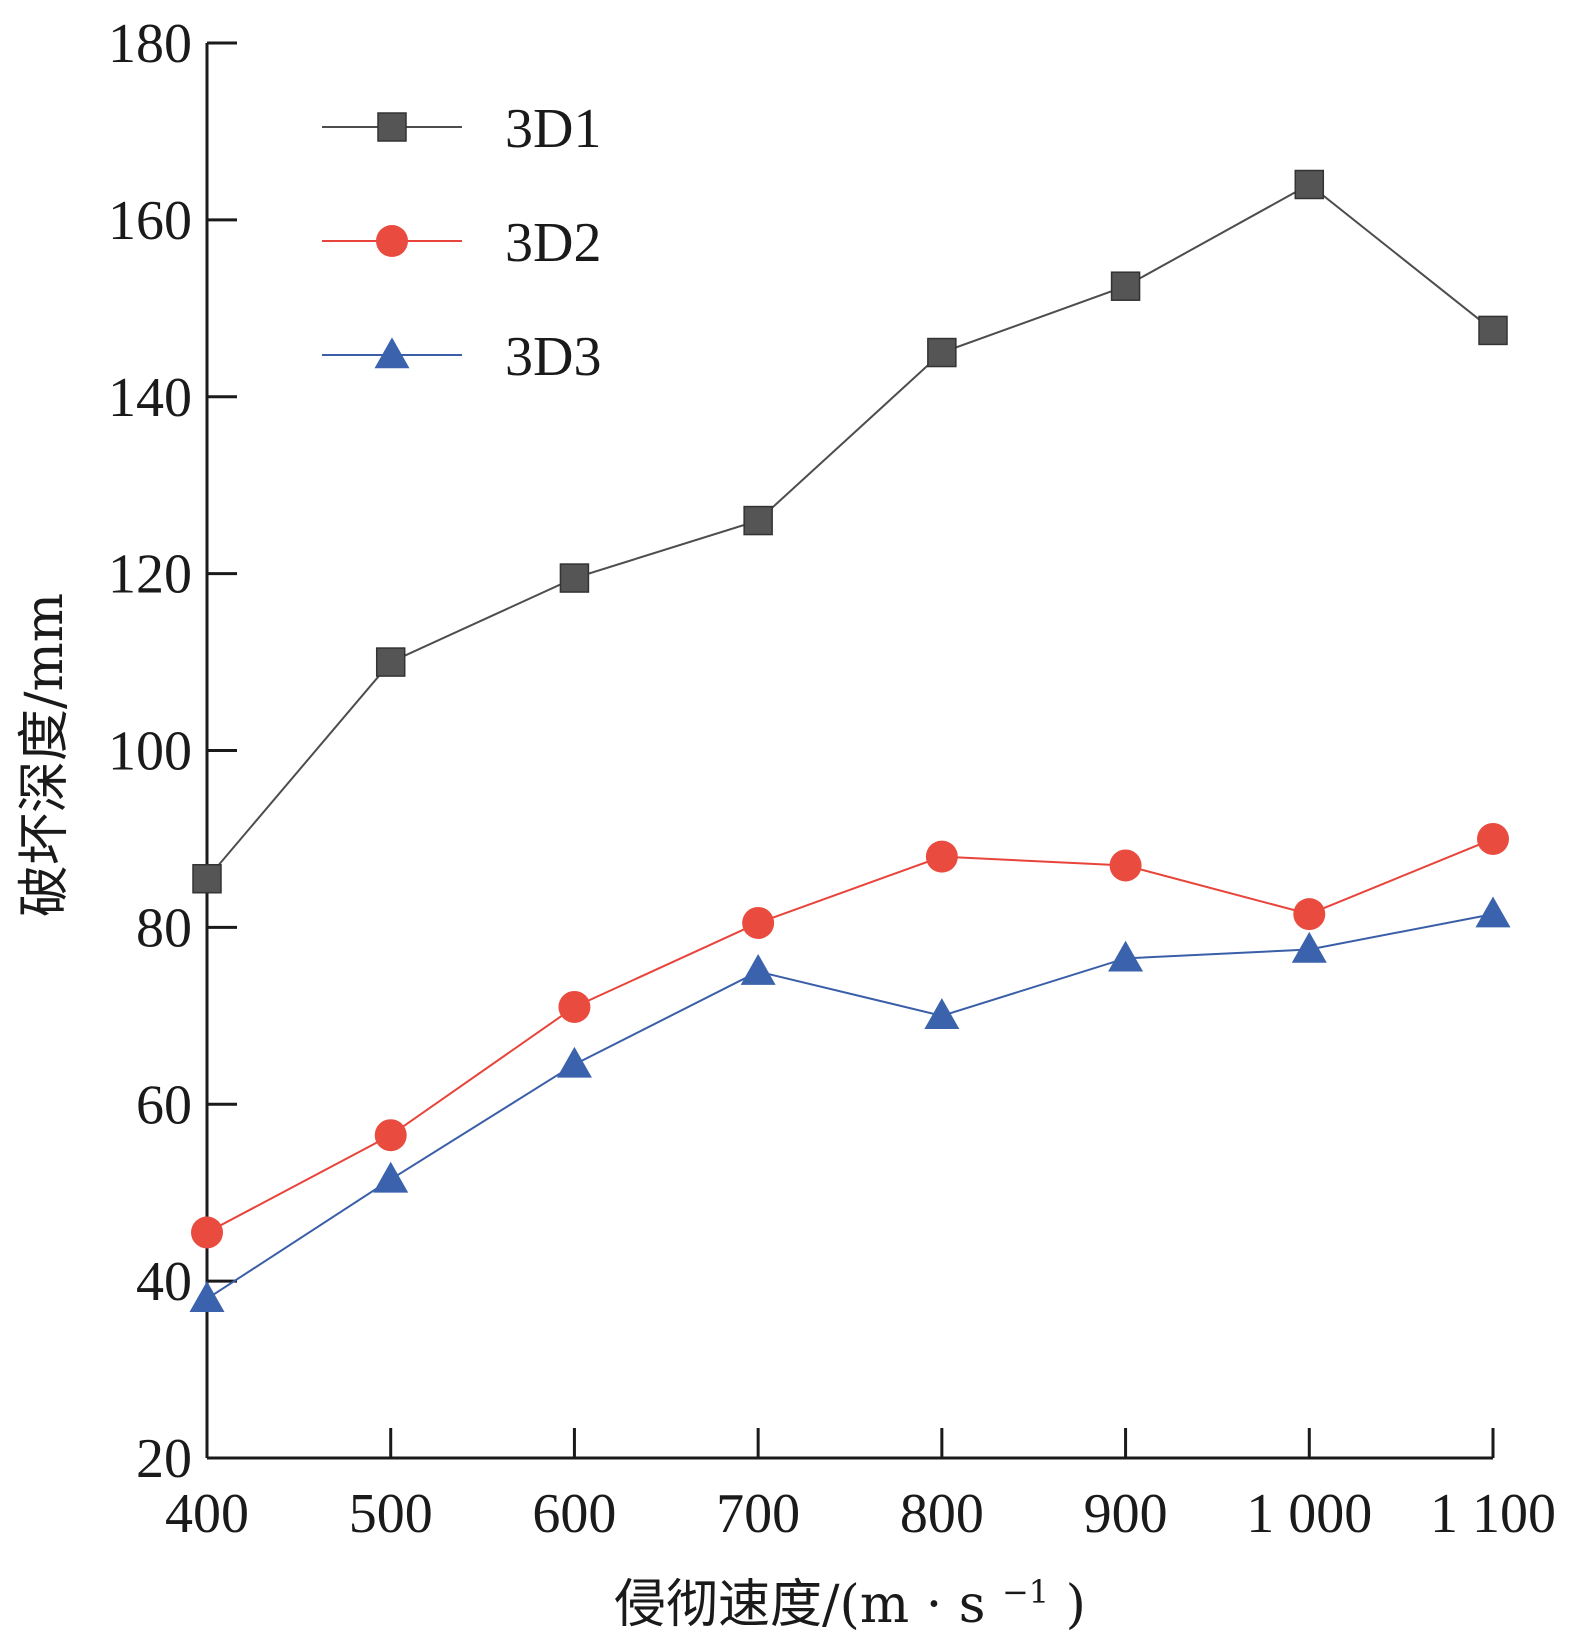 Image resolution: width=1583 pixels, height=1649 pixels. What do you see at coordinates (1076, 1605) in the screenshot?
I see `x-axis-title-close: )` at bounding box center [1076, 1605].